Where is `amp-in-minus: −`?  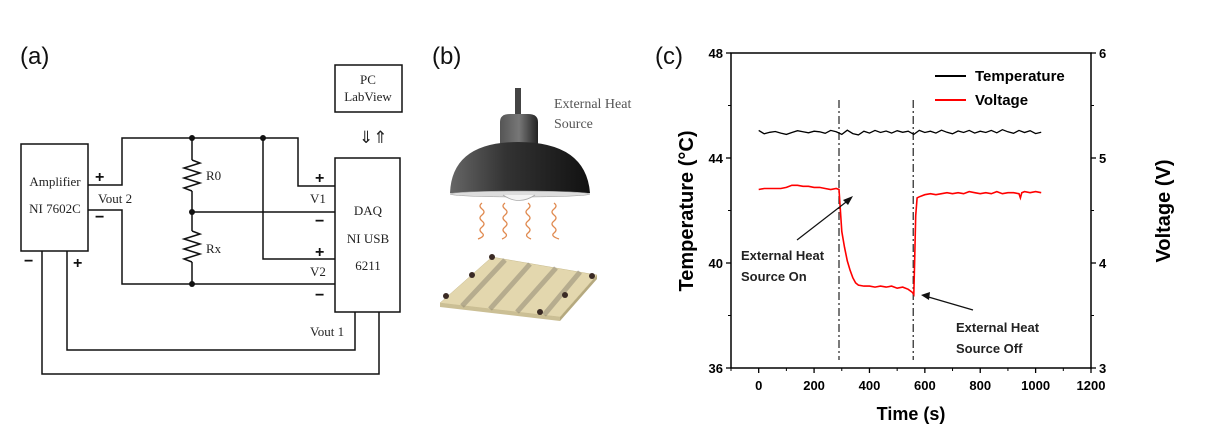
amp-in-minus: − is located at coordinates (28, 261).